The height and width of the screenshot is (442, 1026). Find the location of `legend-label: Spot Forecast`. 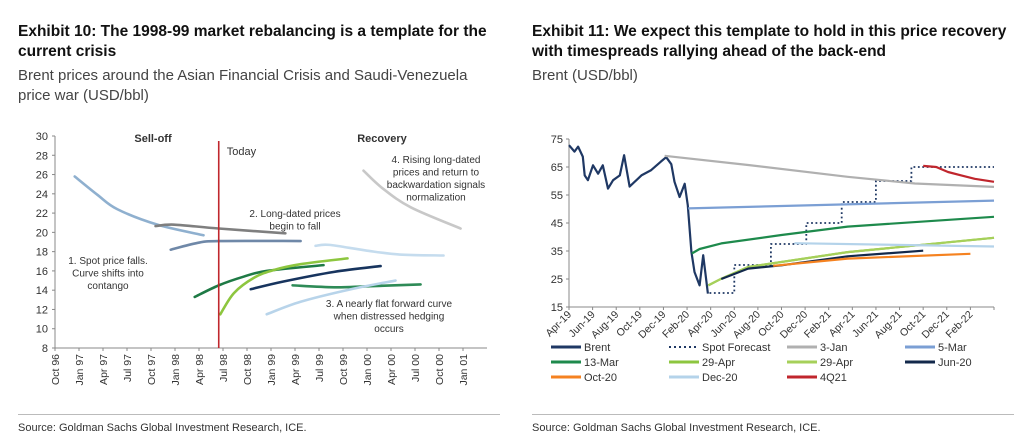

legend-label: Spot Forecast is located at coordinates (736, 348).